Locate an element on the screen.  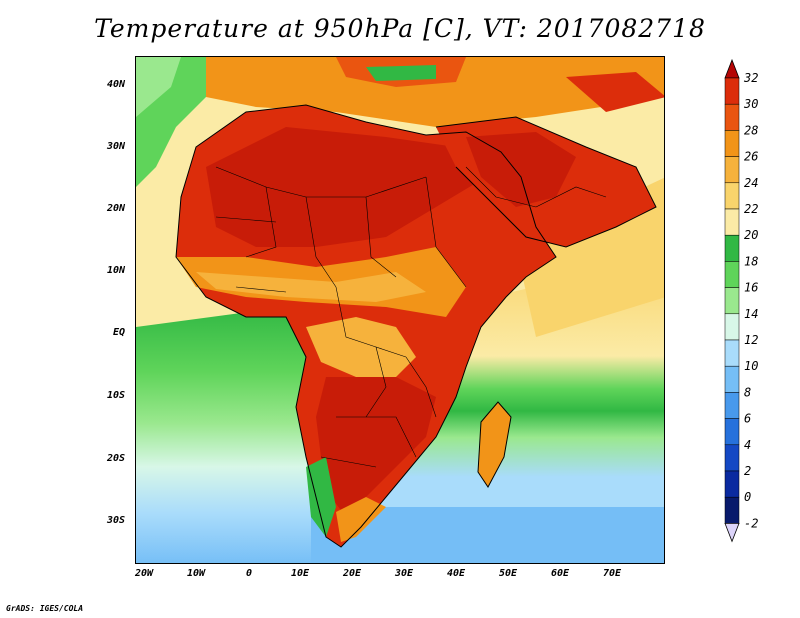
lon-label-20e: 20E is located at coordinates (352, 573).